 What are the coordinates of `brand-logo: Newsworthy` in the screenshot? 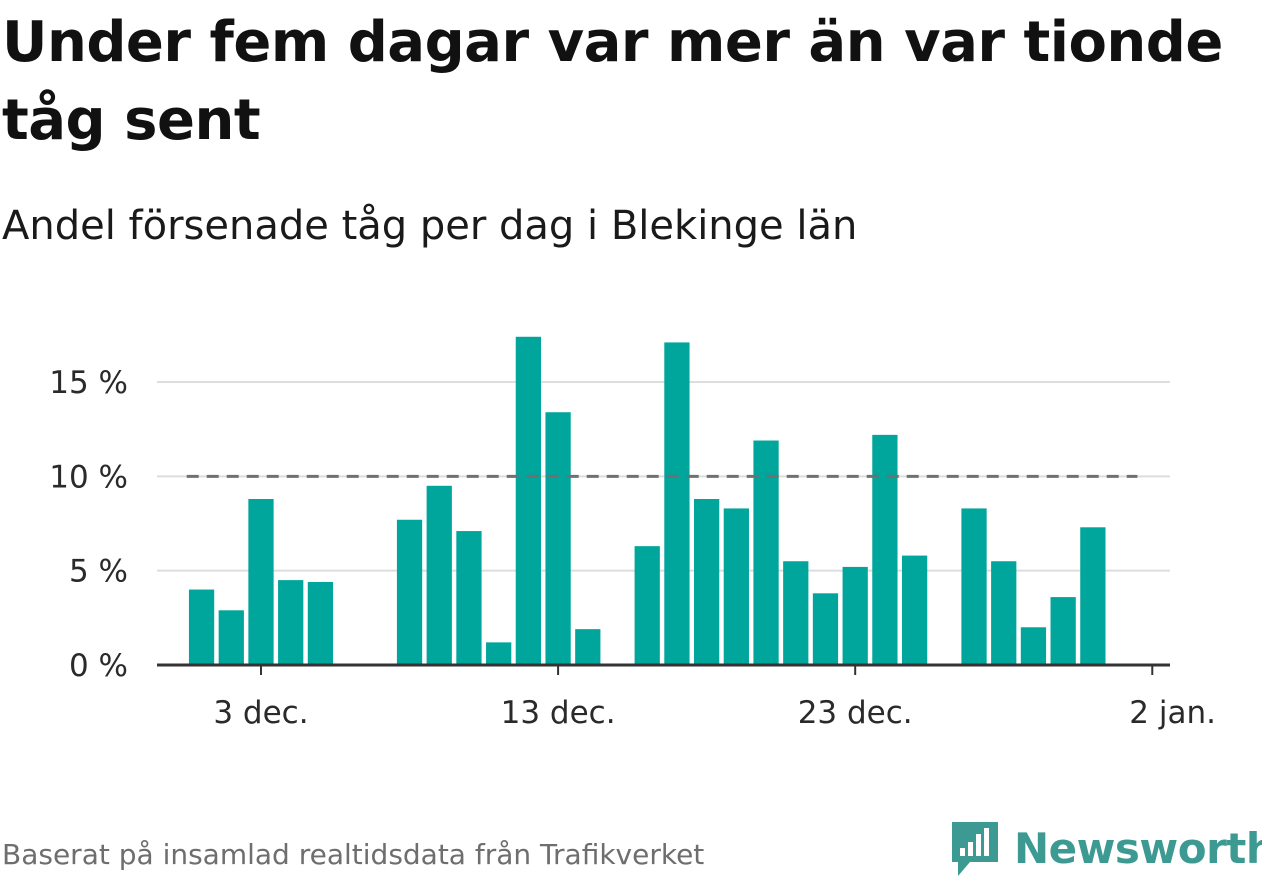 It's located at (1106, 848).